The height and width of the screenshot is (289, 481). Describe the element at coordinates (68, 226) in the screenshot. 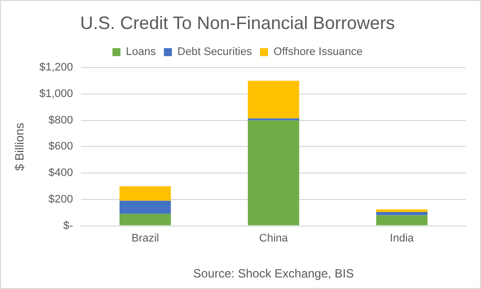

I see `y-tick-label: $-` at that location.